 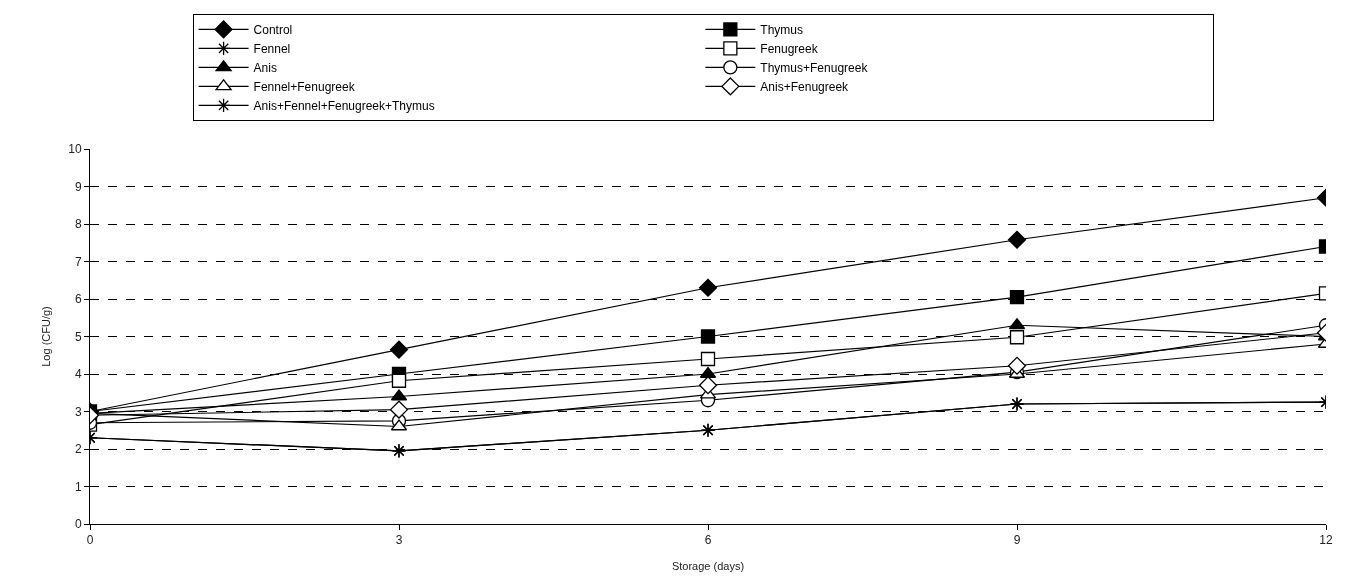 I want to click on legend-label: Anis+Fennel+Fenugreek+Thymus, so click(x=344, y=106).